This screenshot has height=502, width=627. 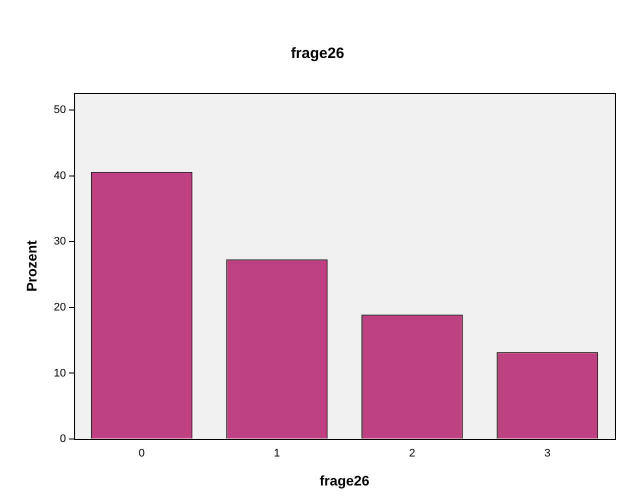 What do you see at coordinates (412, 454) in the screenshot?
I see `x-tick-label: 2` at bounding box center [412, 454].